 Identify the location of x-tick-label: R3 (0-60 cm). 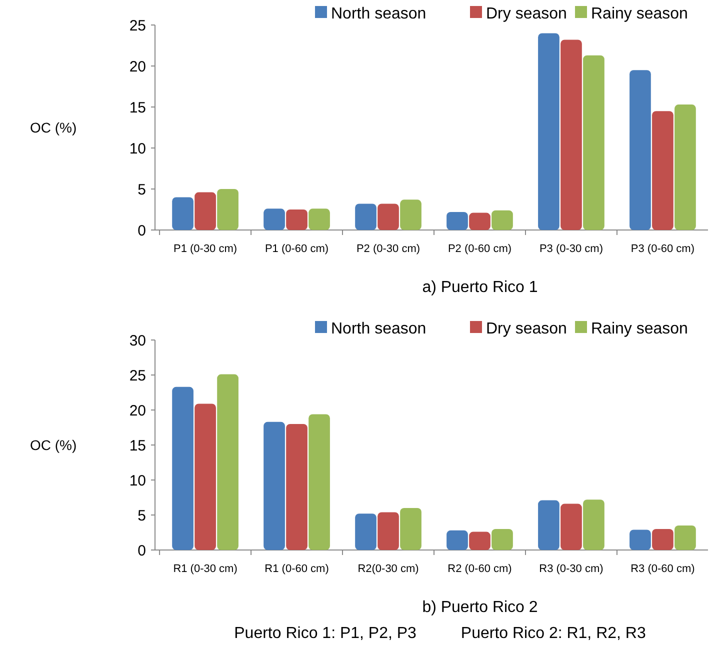
(662, 569).